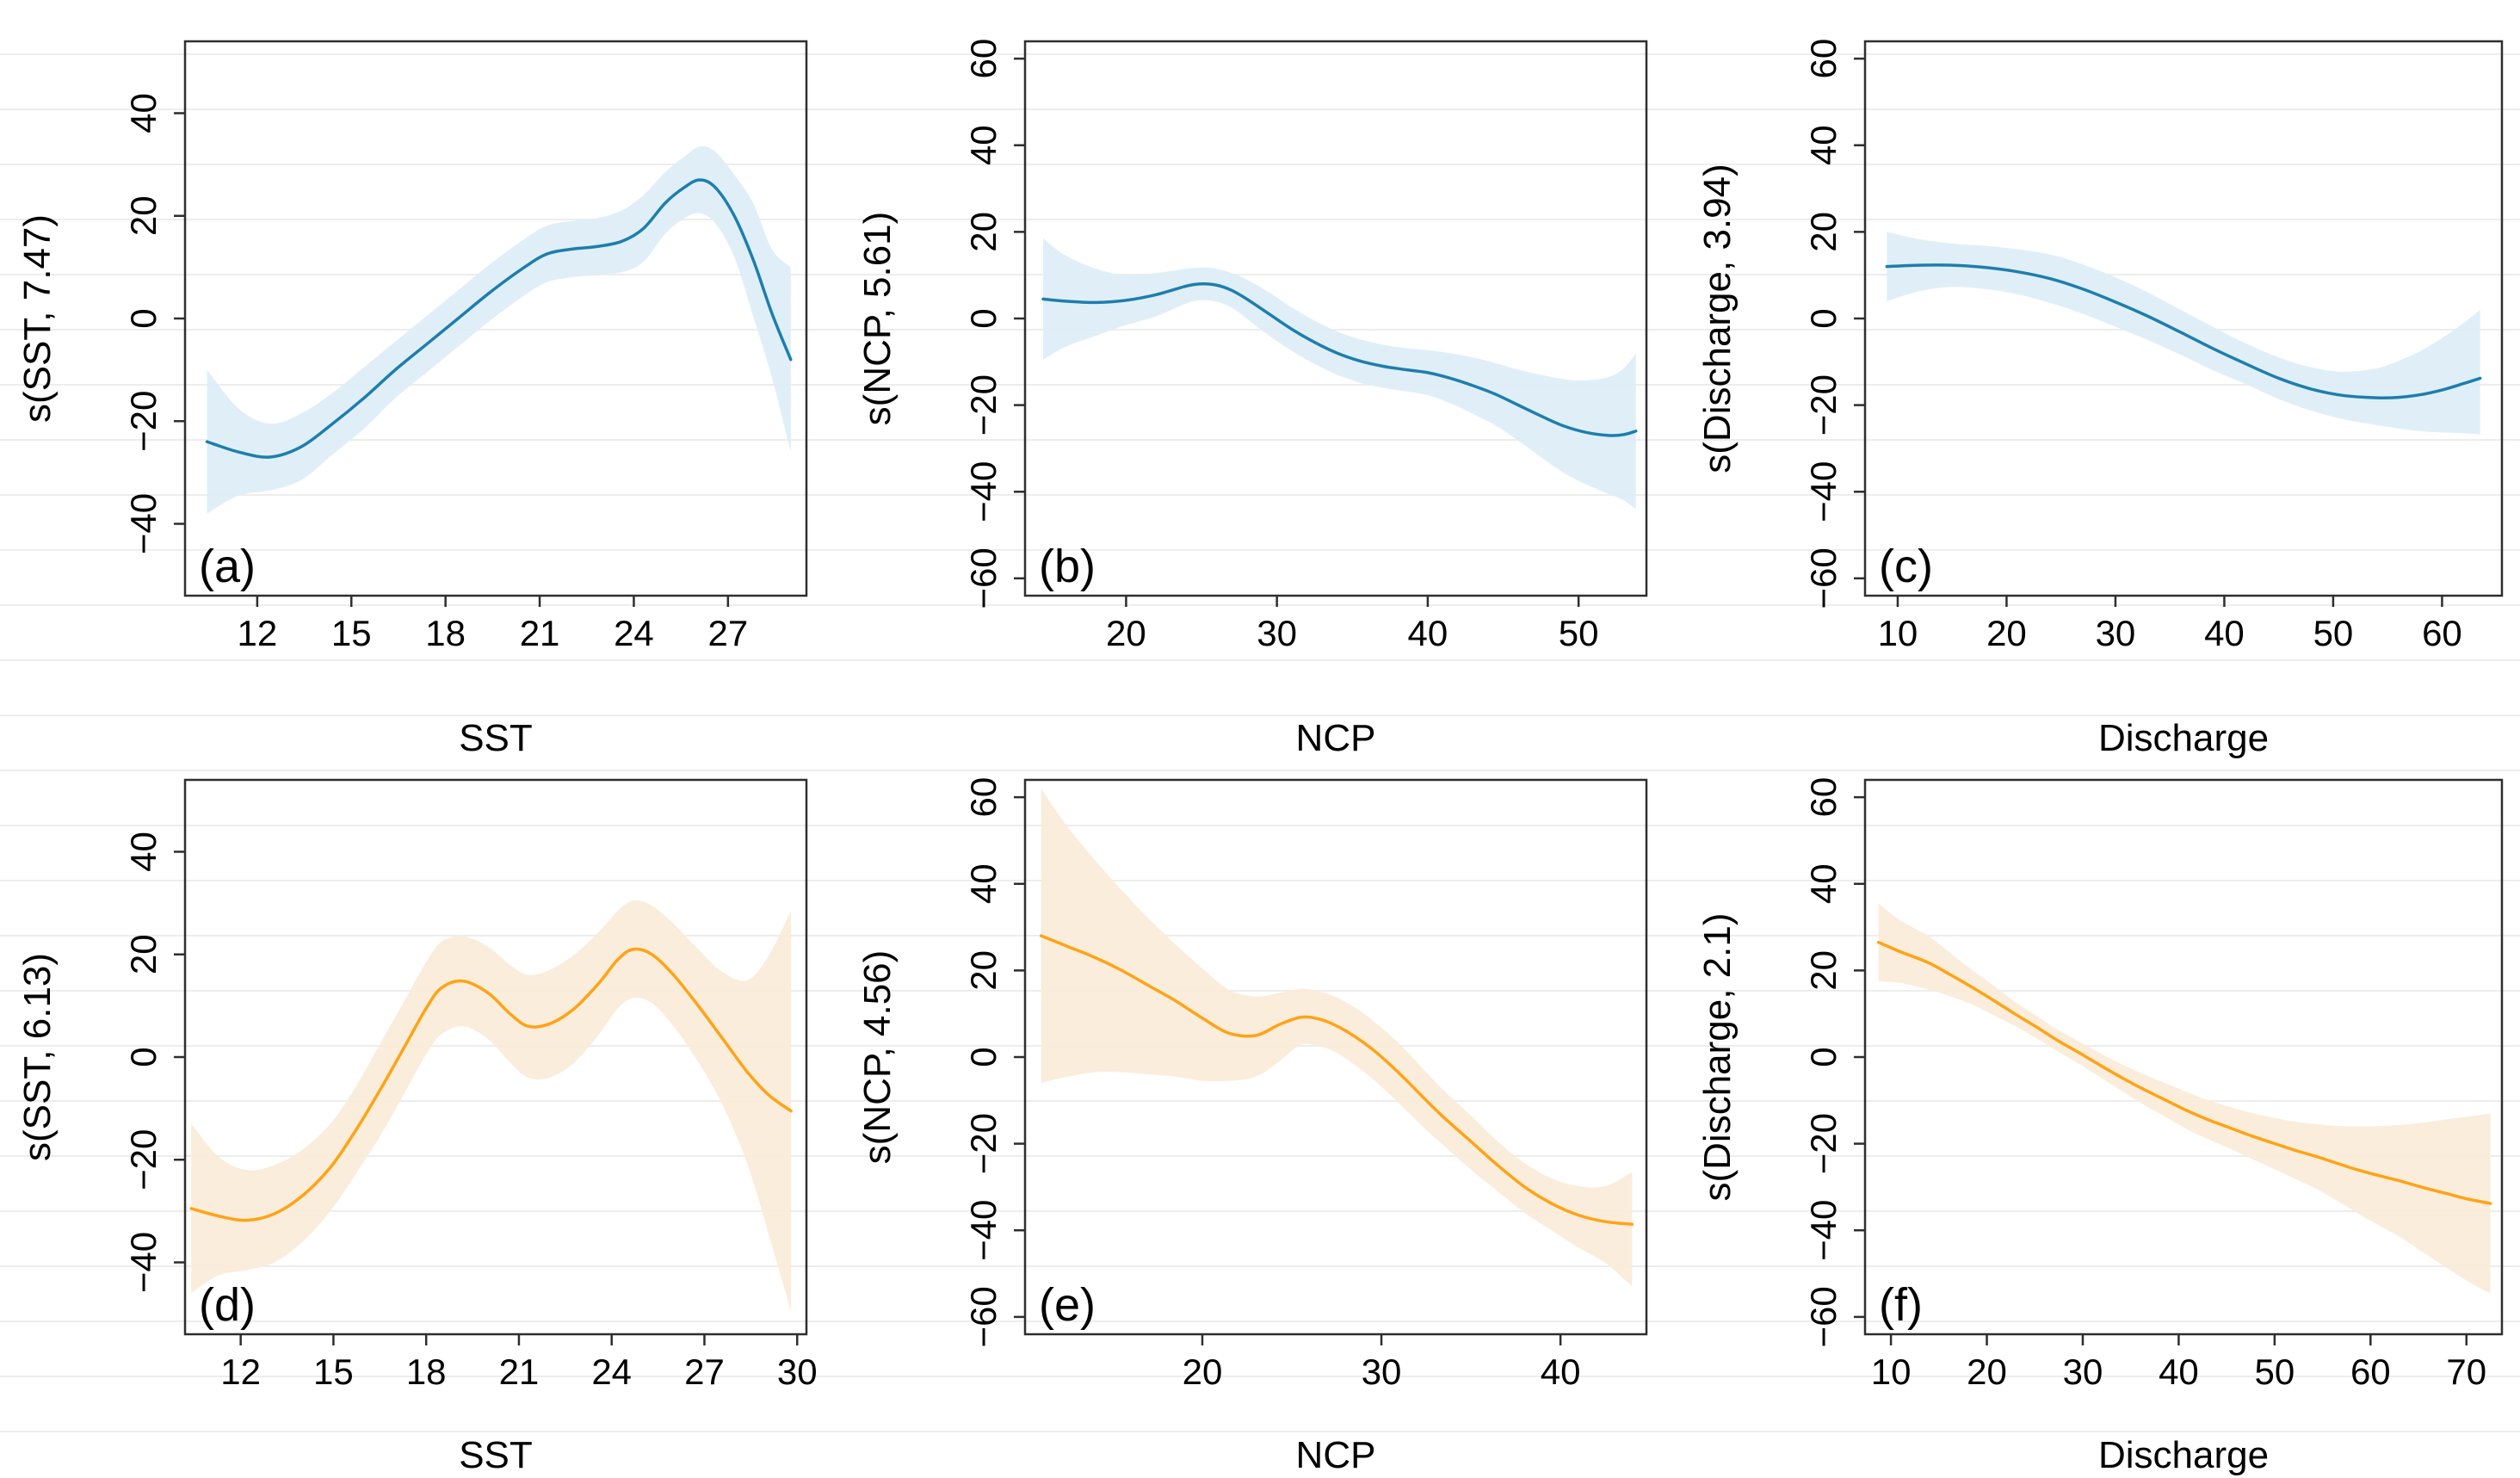  I want to click on panel-c-x-axis: 10 20 30 40 50 60, so click(2170, 624).